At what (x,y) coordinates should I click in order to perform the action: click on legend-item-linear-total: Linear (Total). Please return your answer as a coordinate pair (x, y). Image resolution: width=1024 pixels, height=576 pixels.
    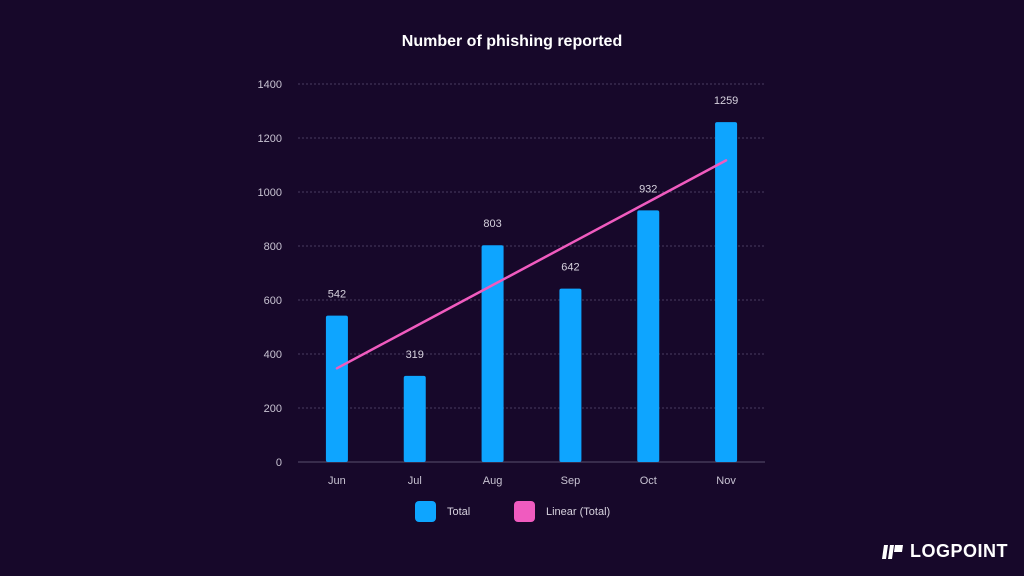
    Looking at the image, I should click on (562, 511).